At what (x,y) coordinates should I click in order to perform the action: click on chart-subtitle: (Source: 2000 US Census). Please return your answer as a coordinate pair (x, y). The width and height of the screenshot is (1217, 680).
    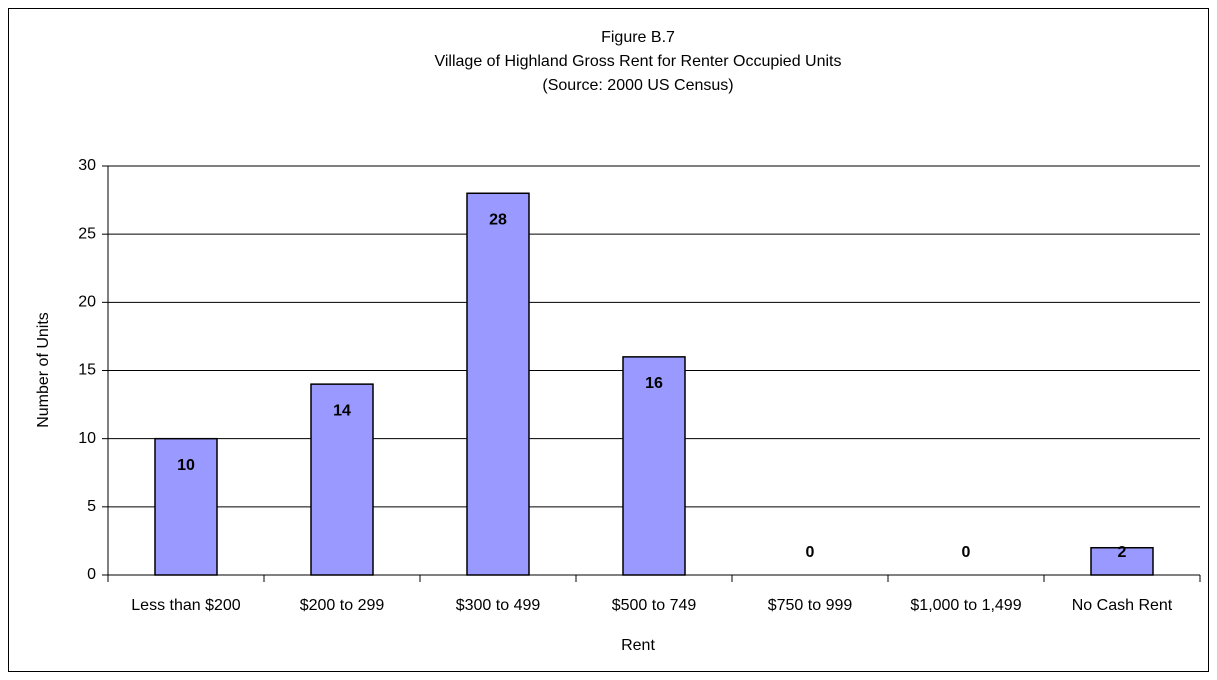
    Looking at the image, I should click on (637, 85).